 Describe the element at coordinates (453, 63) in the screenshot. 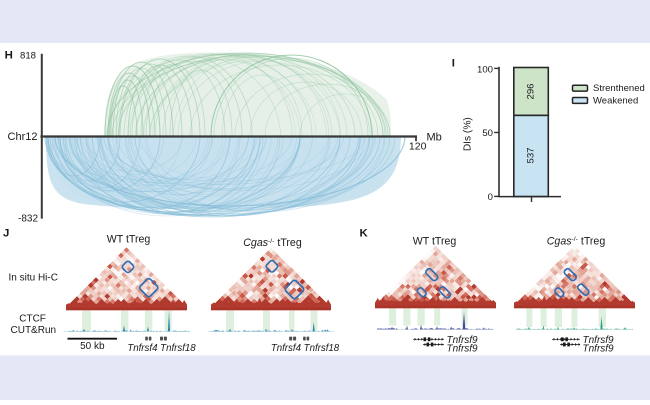

I see `svg-text: I` at that location.